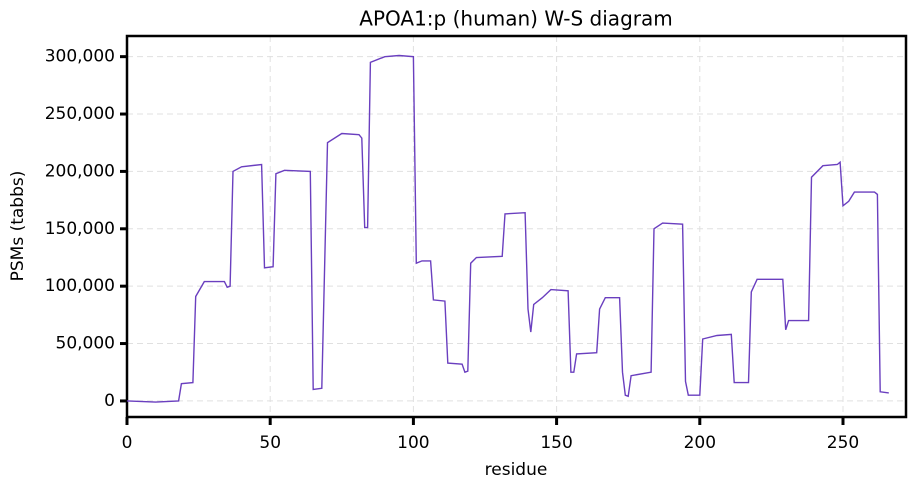 The width and height of the screenshot is (913, 492). Describe the element at coordinates (80, 286) in the screenshot. I see `y-tick-label: 100,000` at that location.